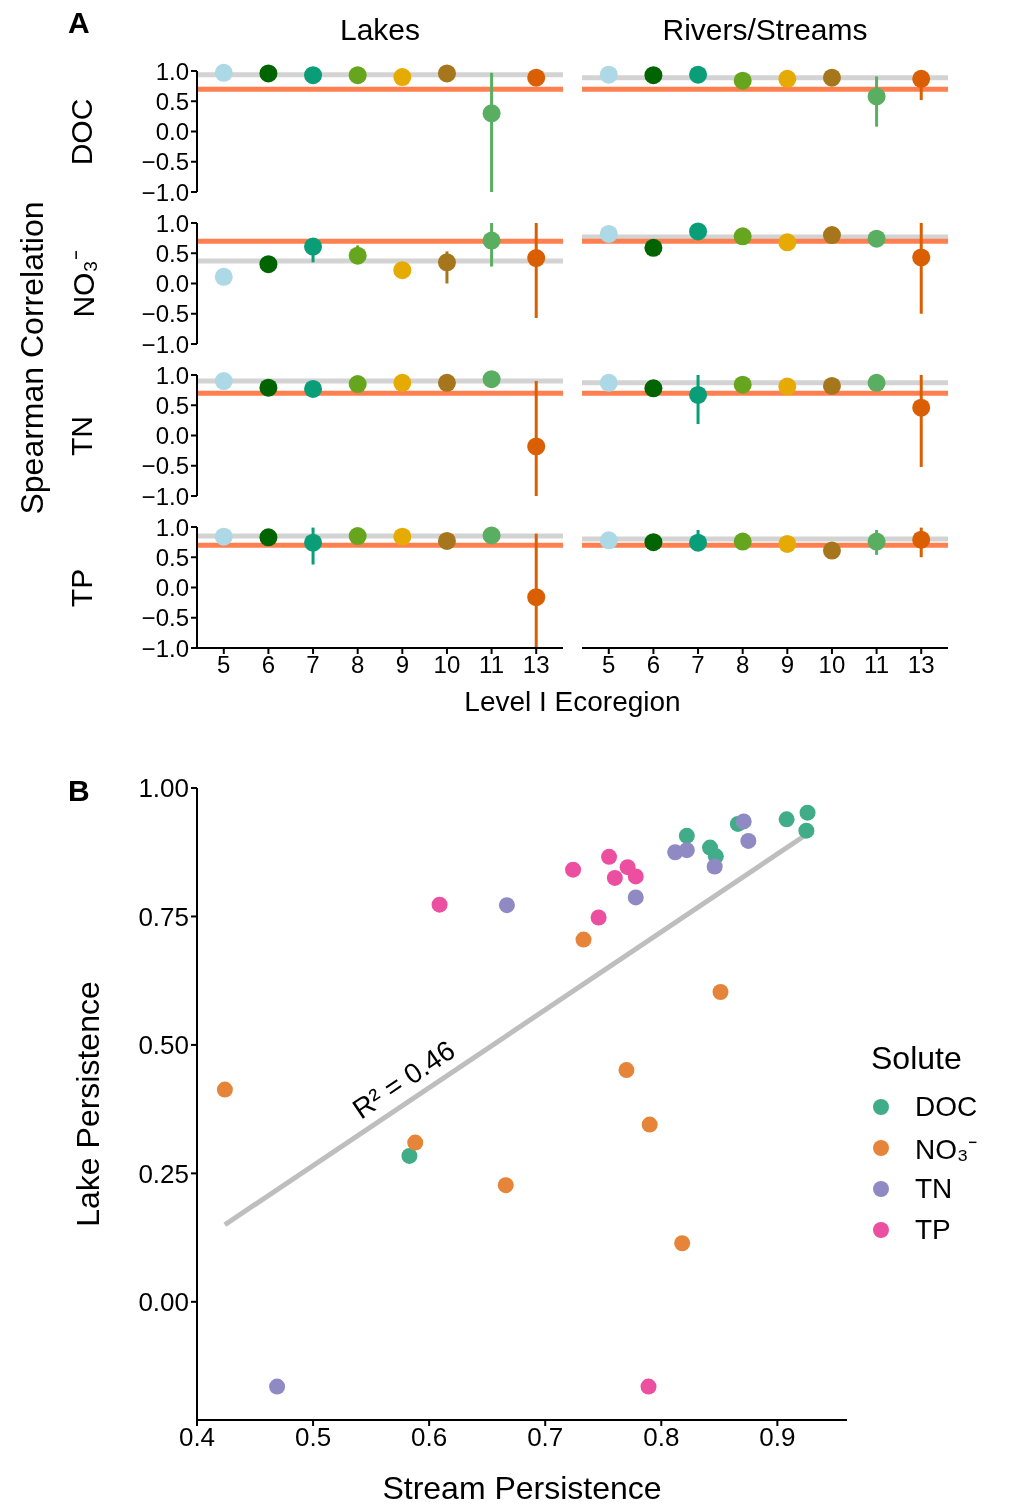  I want to click on y-tick-label: 1.00, so click(163, 788).